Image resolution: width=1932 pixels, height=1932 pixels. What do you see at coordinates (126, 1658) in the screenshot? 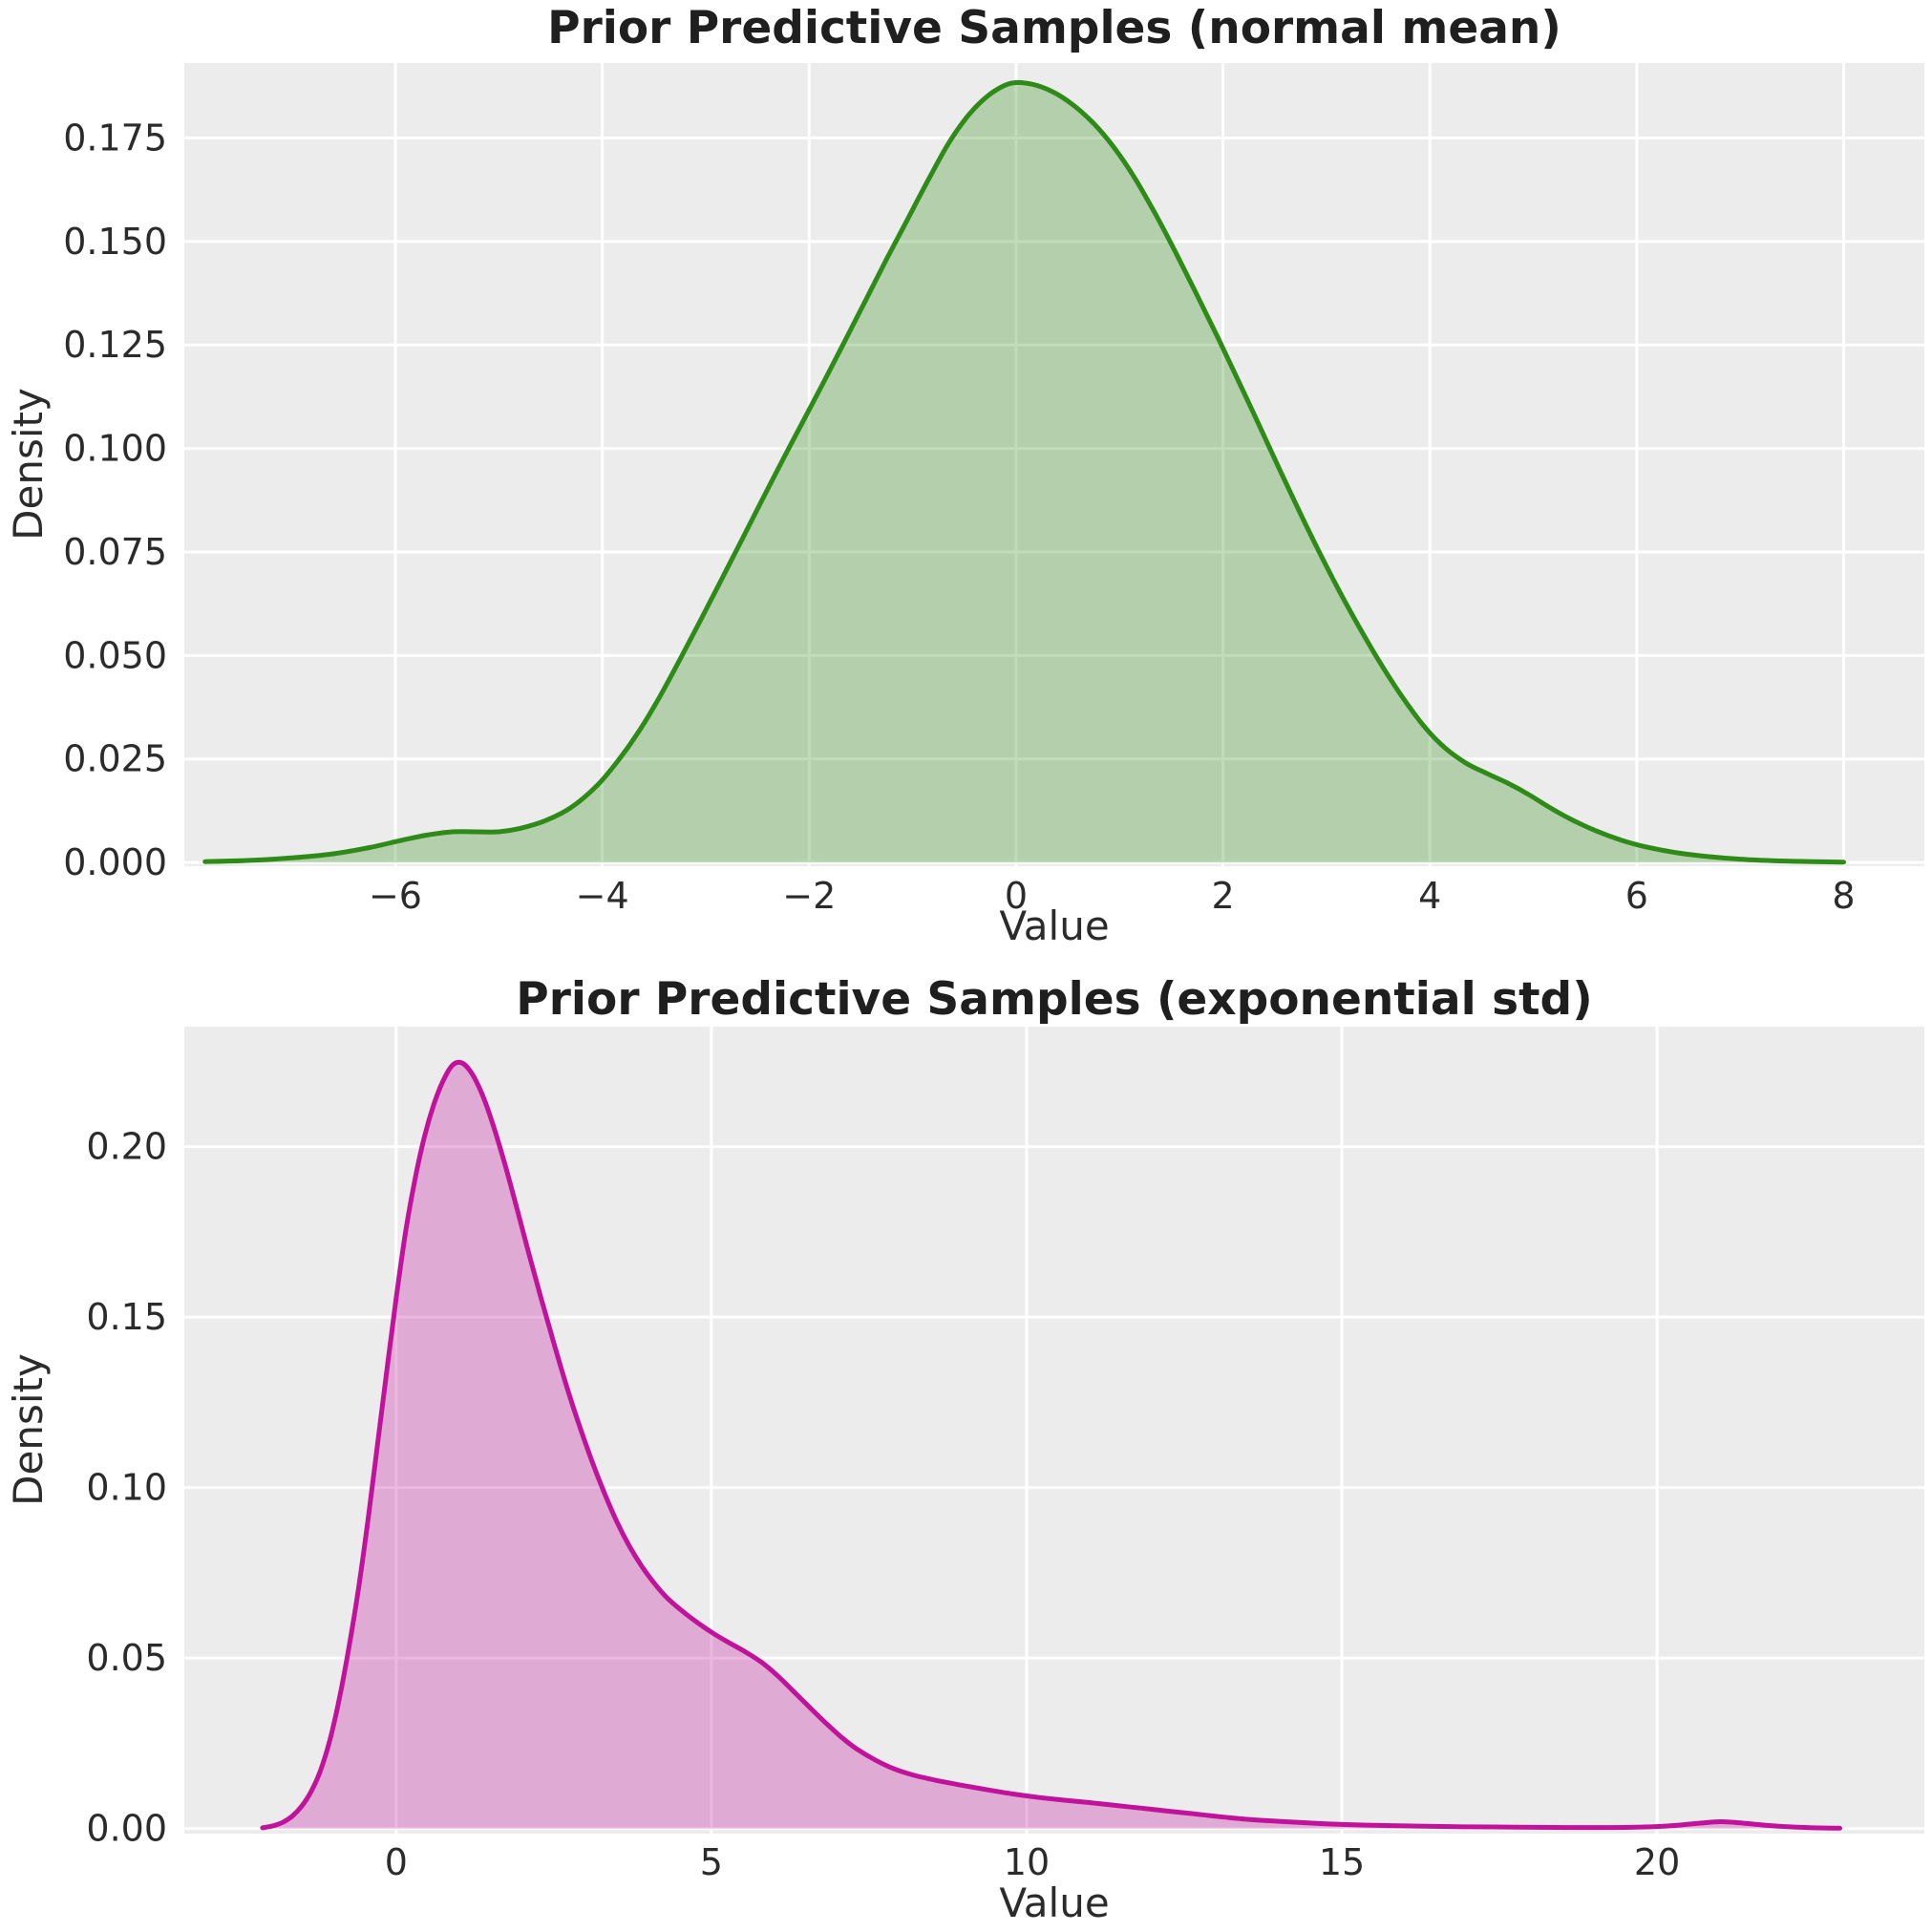
I see `y-tick-label: 0.05` at bounding box center [126, 1658].